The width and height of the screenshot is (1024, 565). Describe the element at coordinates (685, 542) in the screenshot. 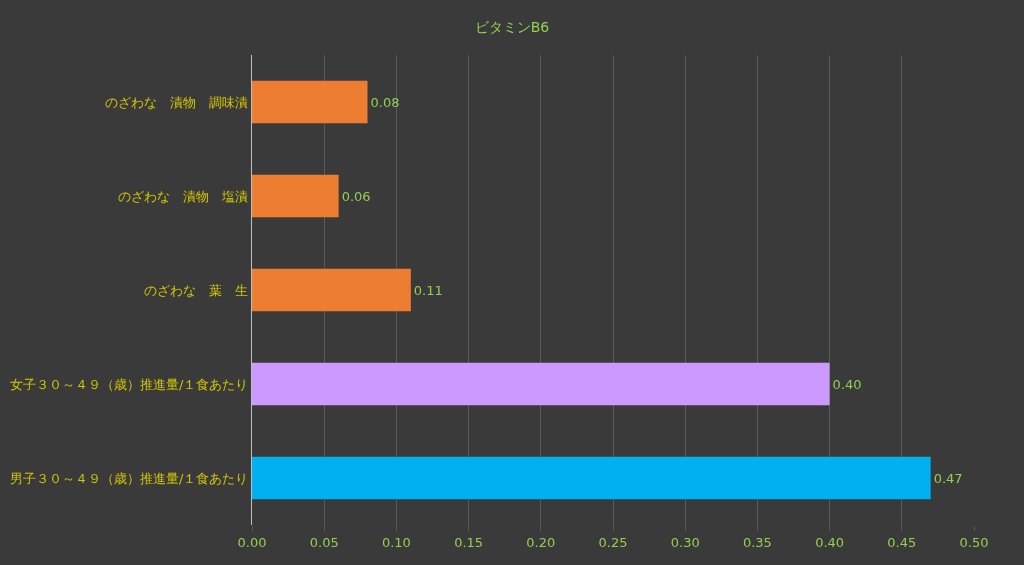

I see `x-tick-label: 0.30` at that location.